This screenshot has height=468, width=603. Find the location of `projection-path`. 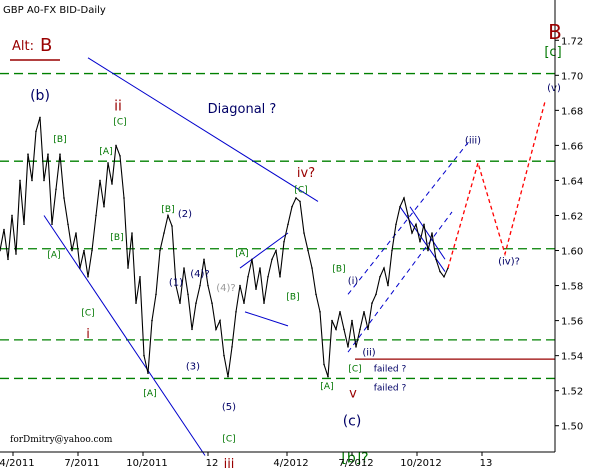

projection-path is located at coordinates (496, 185).